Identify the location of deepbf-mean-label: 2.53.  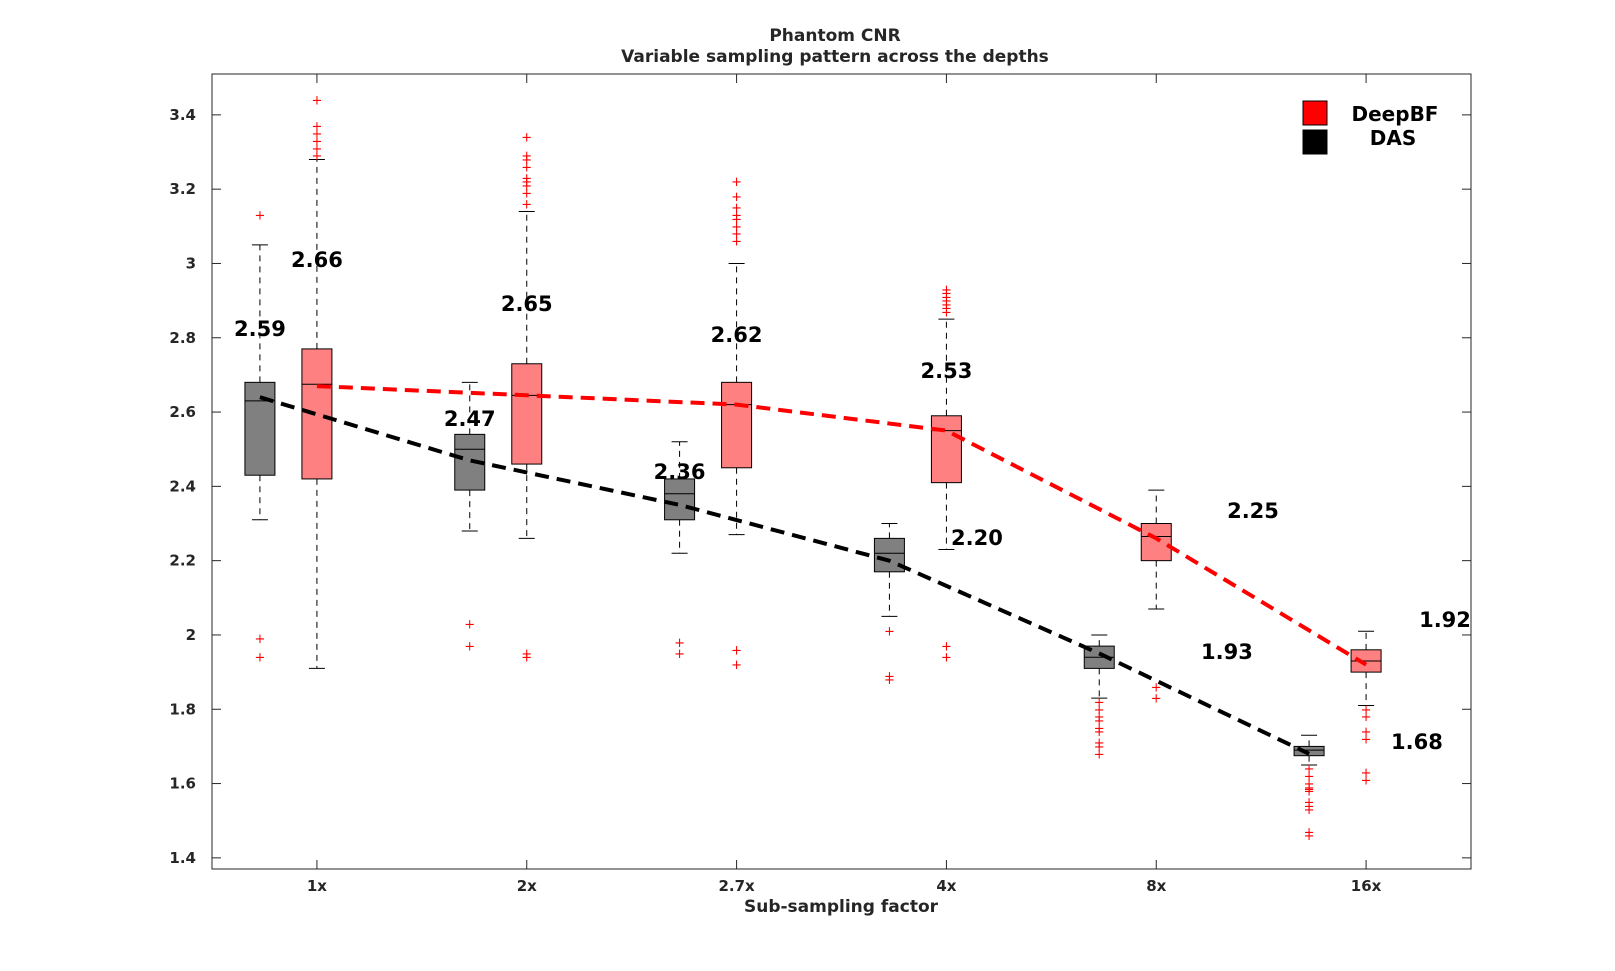
(947, 371).